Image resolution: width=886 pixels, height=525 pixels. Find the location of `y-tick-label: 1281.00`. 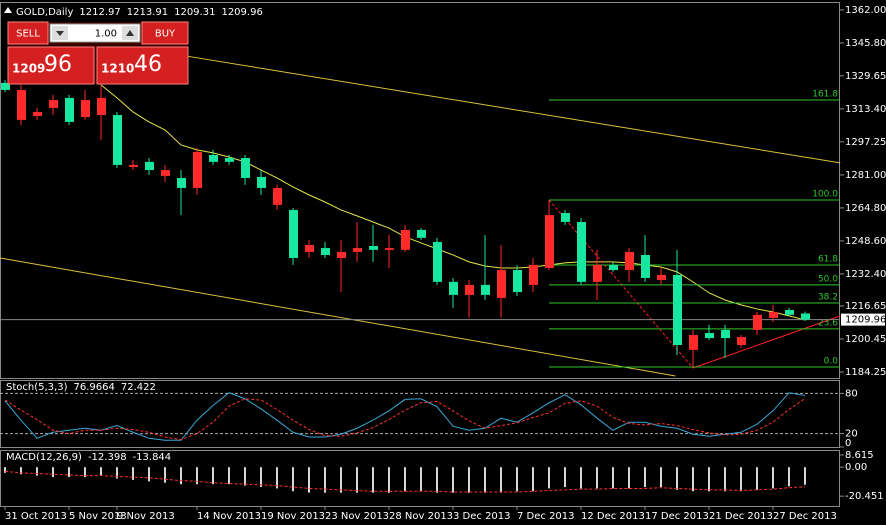

y-tick-label: 1281.00 is located at coordinates (865, 175).